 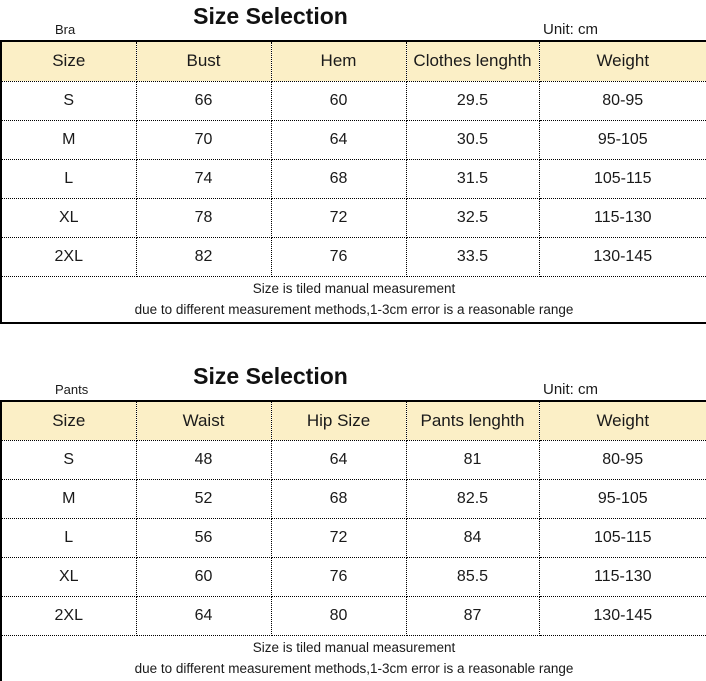 I want to click on pants-header-row: Size Waist Hip Size Pants lenghth Weight, so click(x=353, y=420).